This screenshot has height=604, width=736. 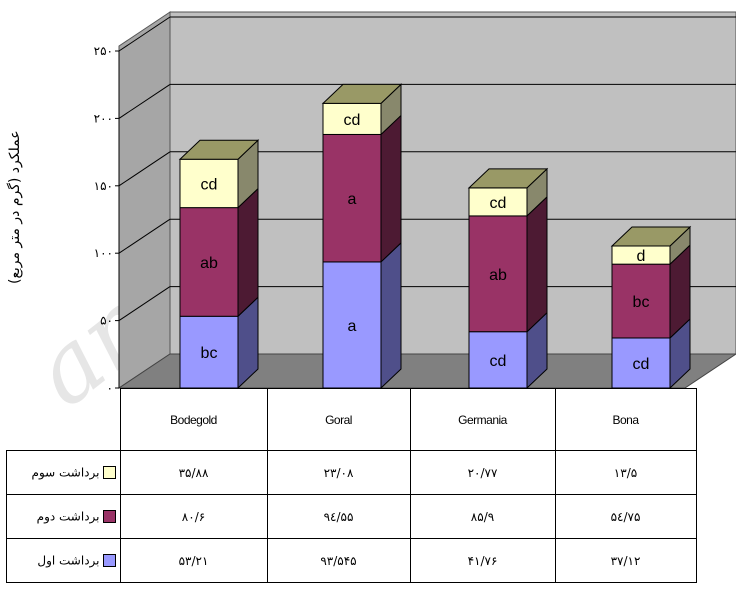 I want to click on bar-stack-goral: a a cd, so click(x=362, y=236).